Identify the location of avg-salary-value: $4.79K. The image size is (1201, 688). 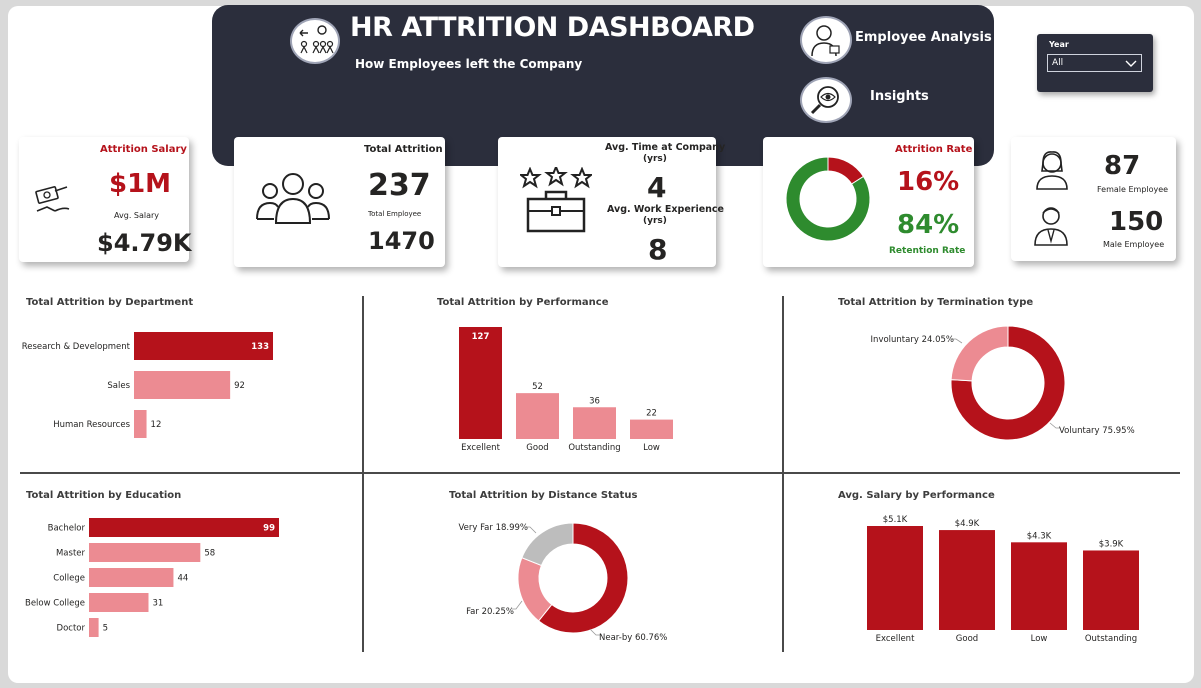
(144, 243).